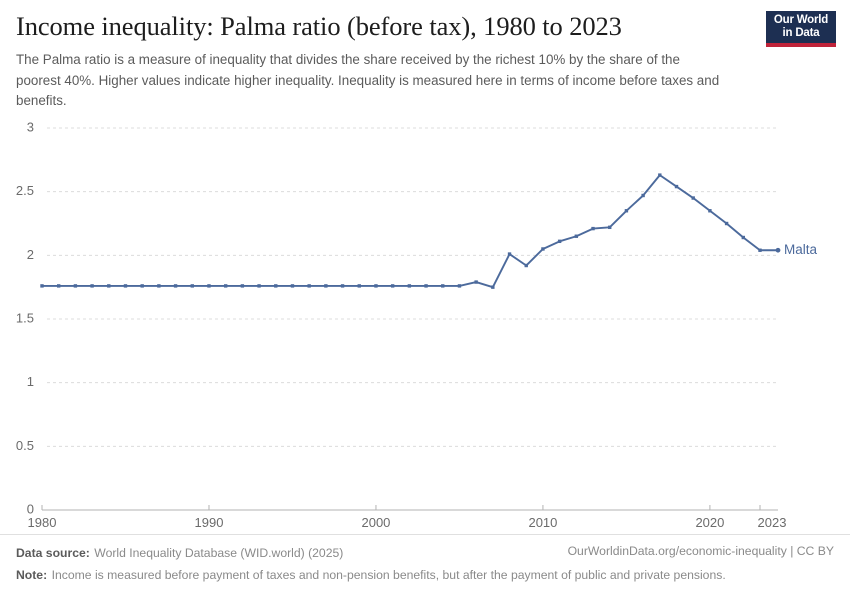 The height and width of the screenshot is (600, 850). I want to click on y-tick-label: 2.5, so click(25, 190).